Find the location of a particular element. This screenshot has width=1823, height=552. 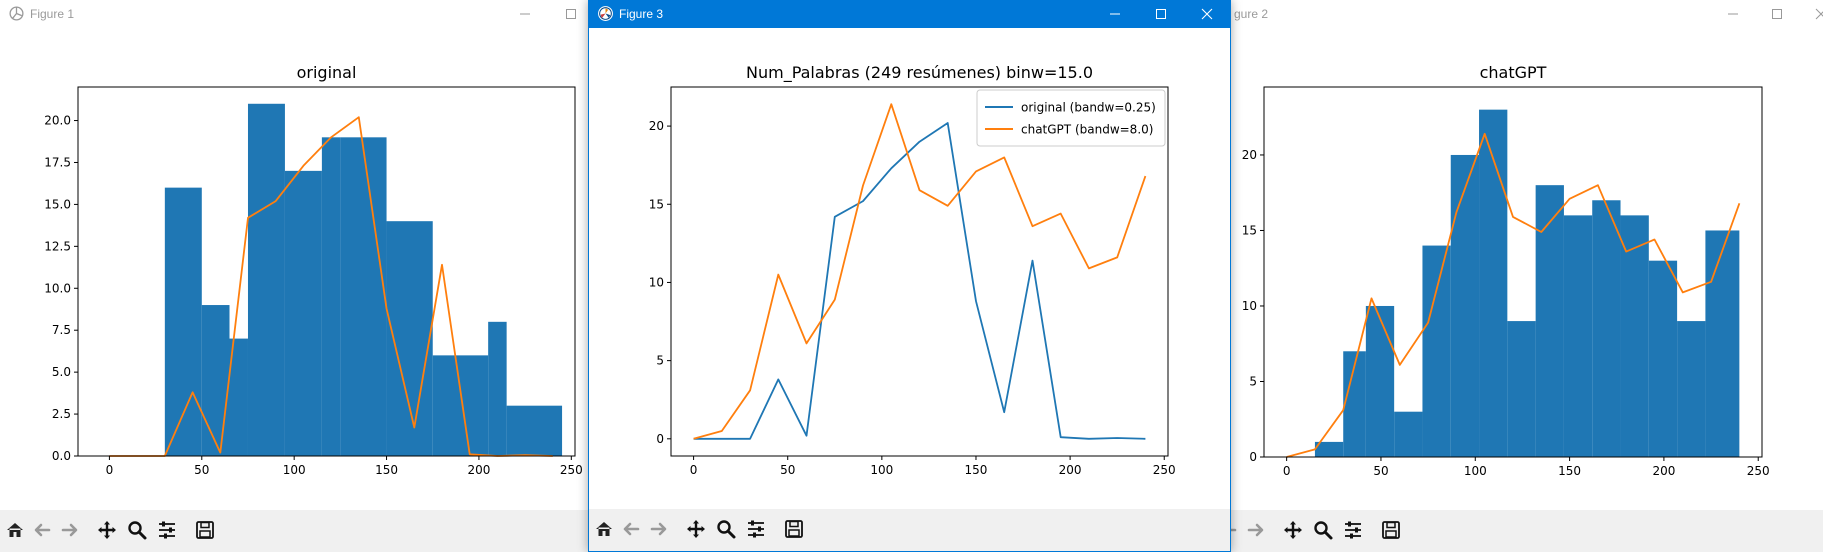

figure-2-toolbar is located at coordinates (1522, 531).